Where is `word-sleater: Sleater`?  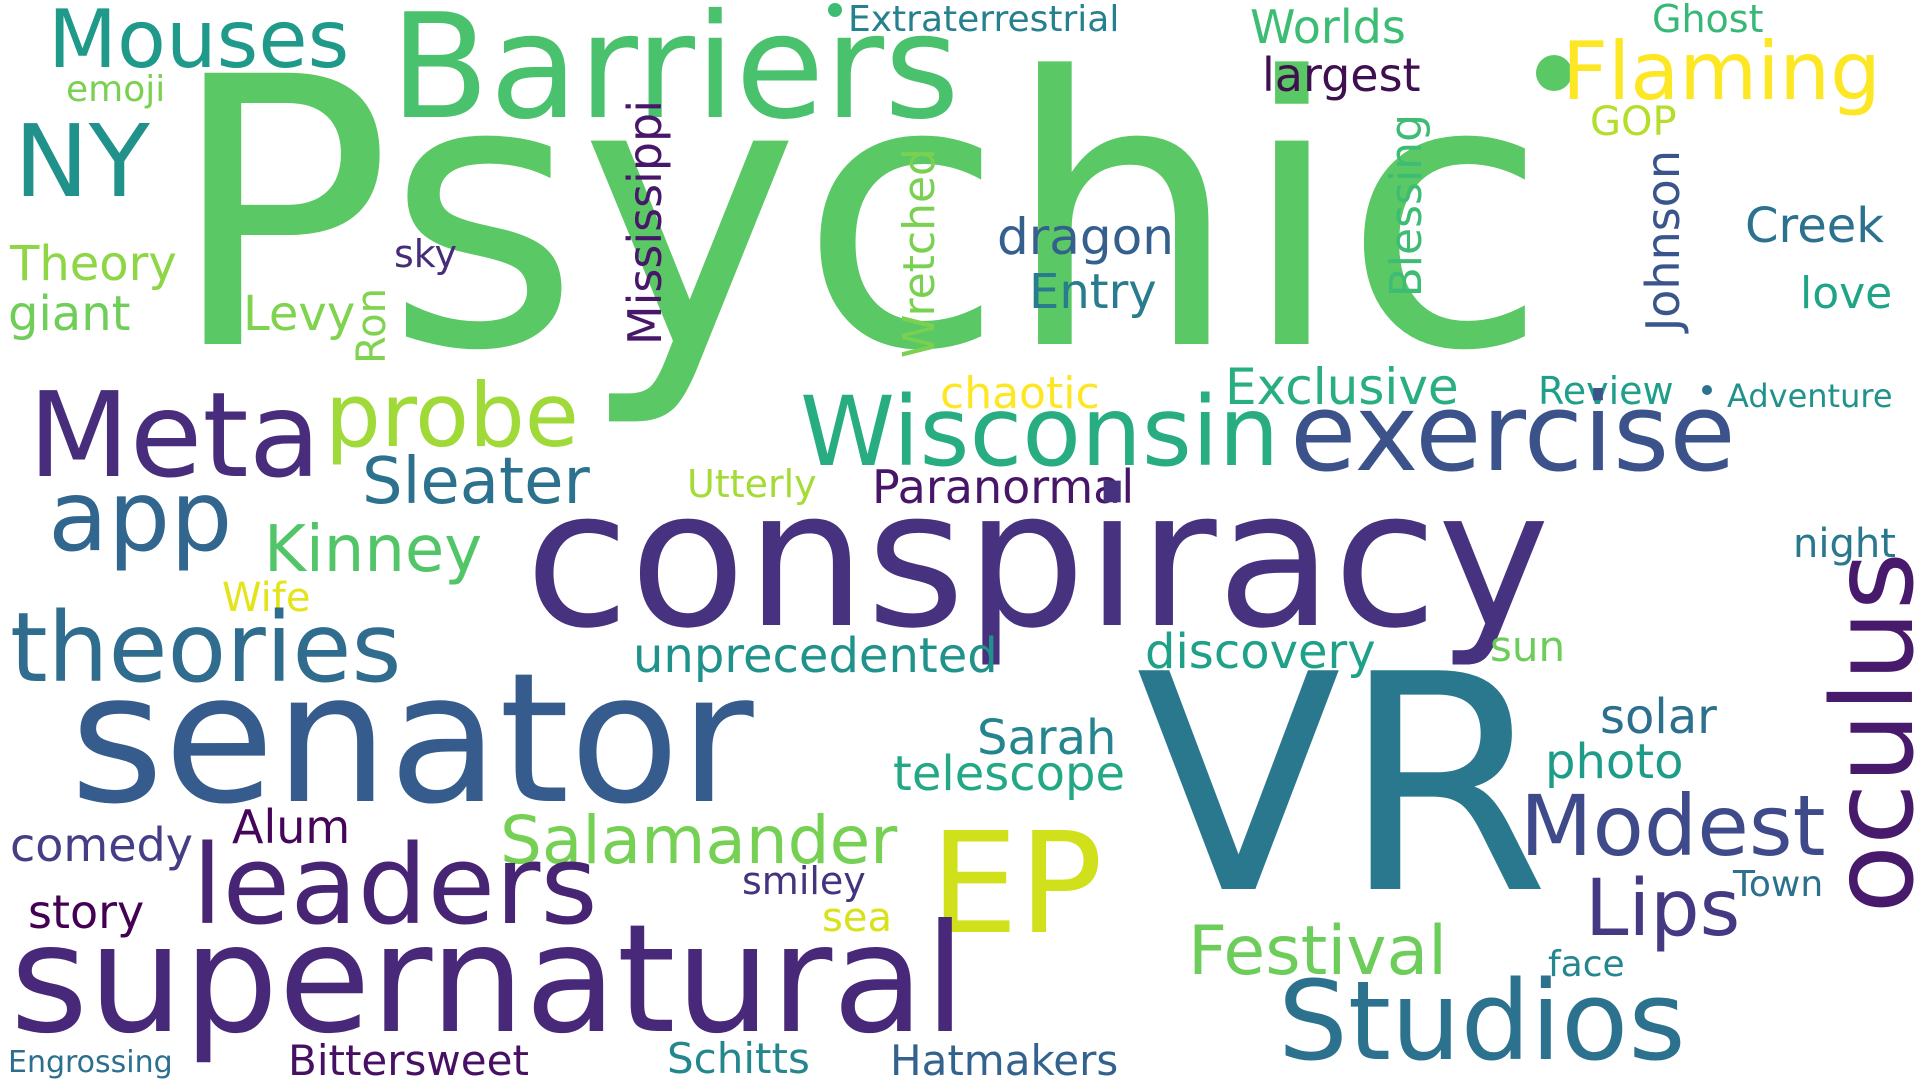 word-sleater: Sleater is located at coordinates (476, 482).